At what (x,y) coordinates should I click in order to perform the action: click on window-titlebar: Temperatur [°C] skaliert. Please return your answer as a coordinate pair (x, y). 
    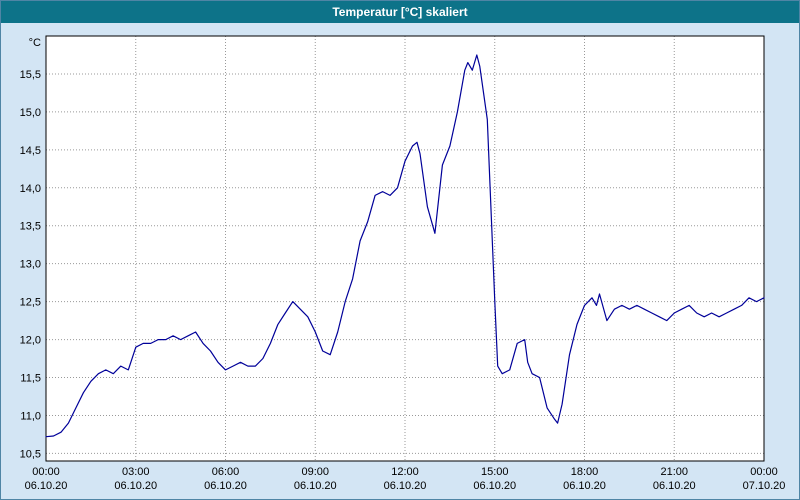
    Looking at the image, I should click on (400, 12).